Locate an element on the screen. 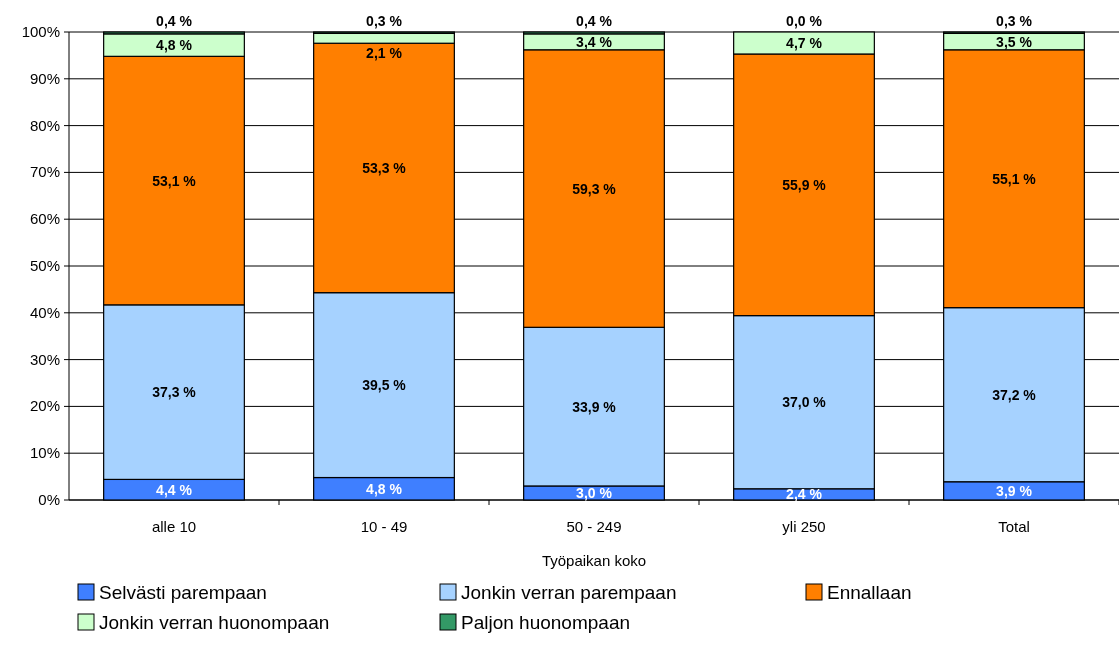  x-tick-label: 50 - 249 is located at coordinates (594, 526).